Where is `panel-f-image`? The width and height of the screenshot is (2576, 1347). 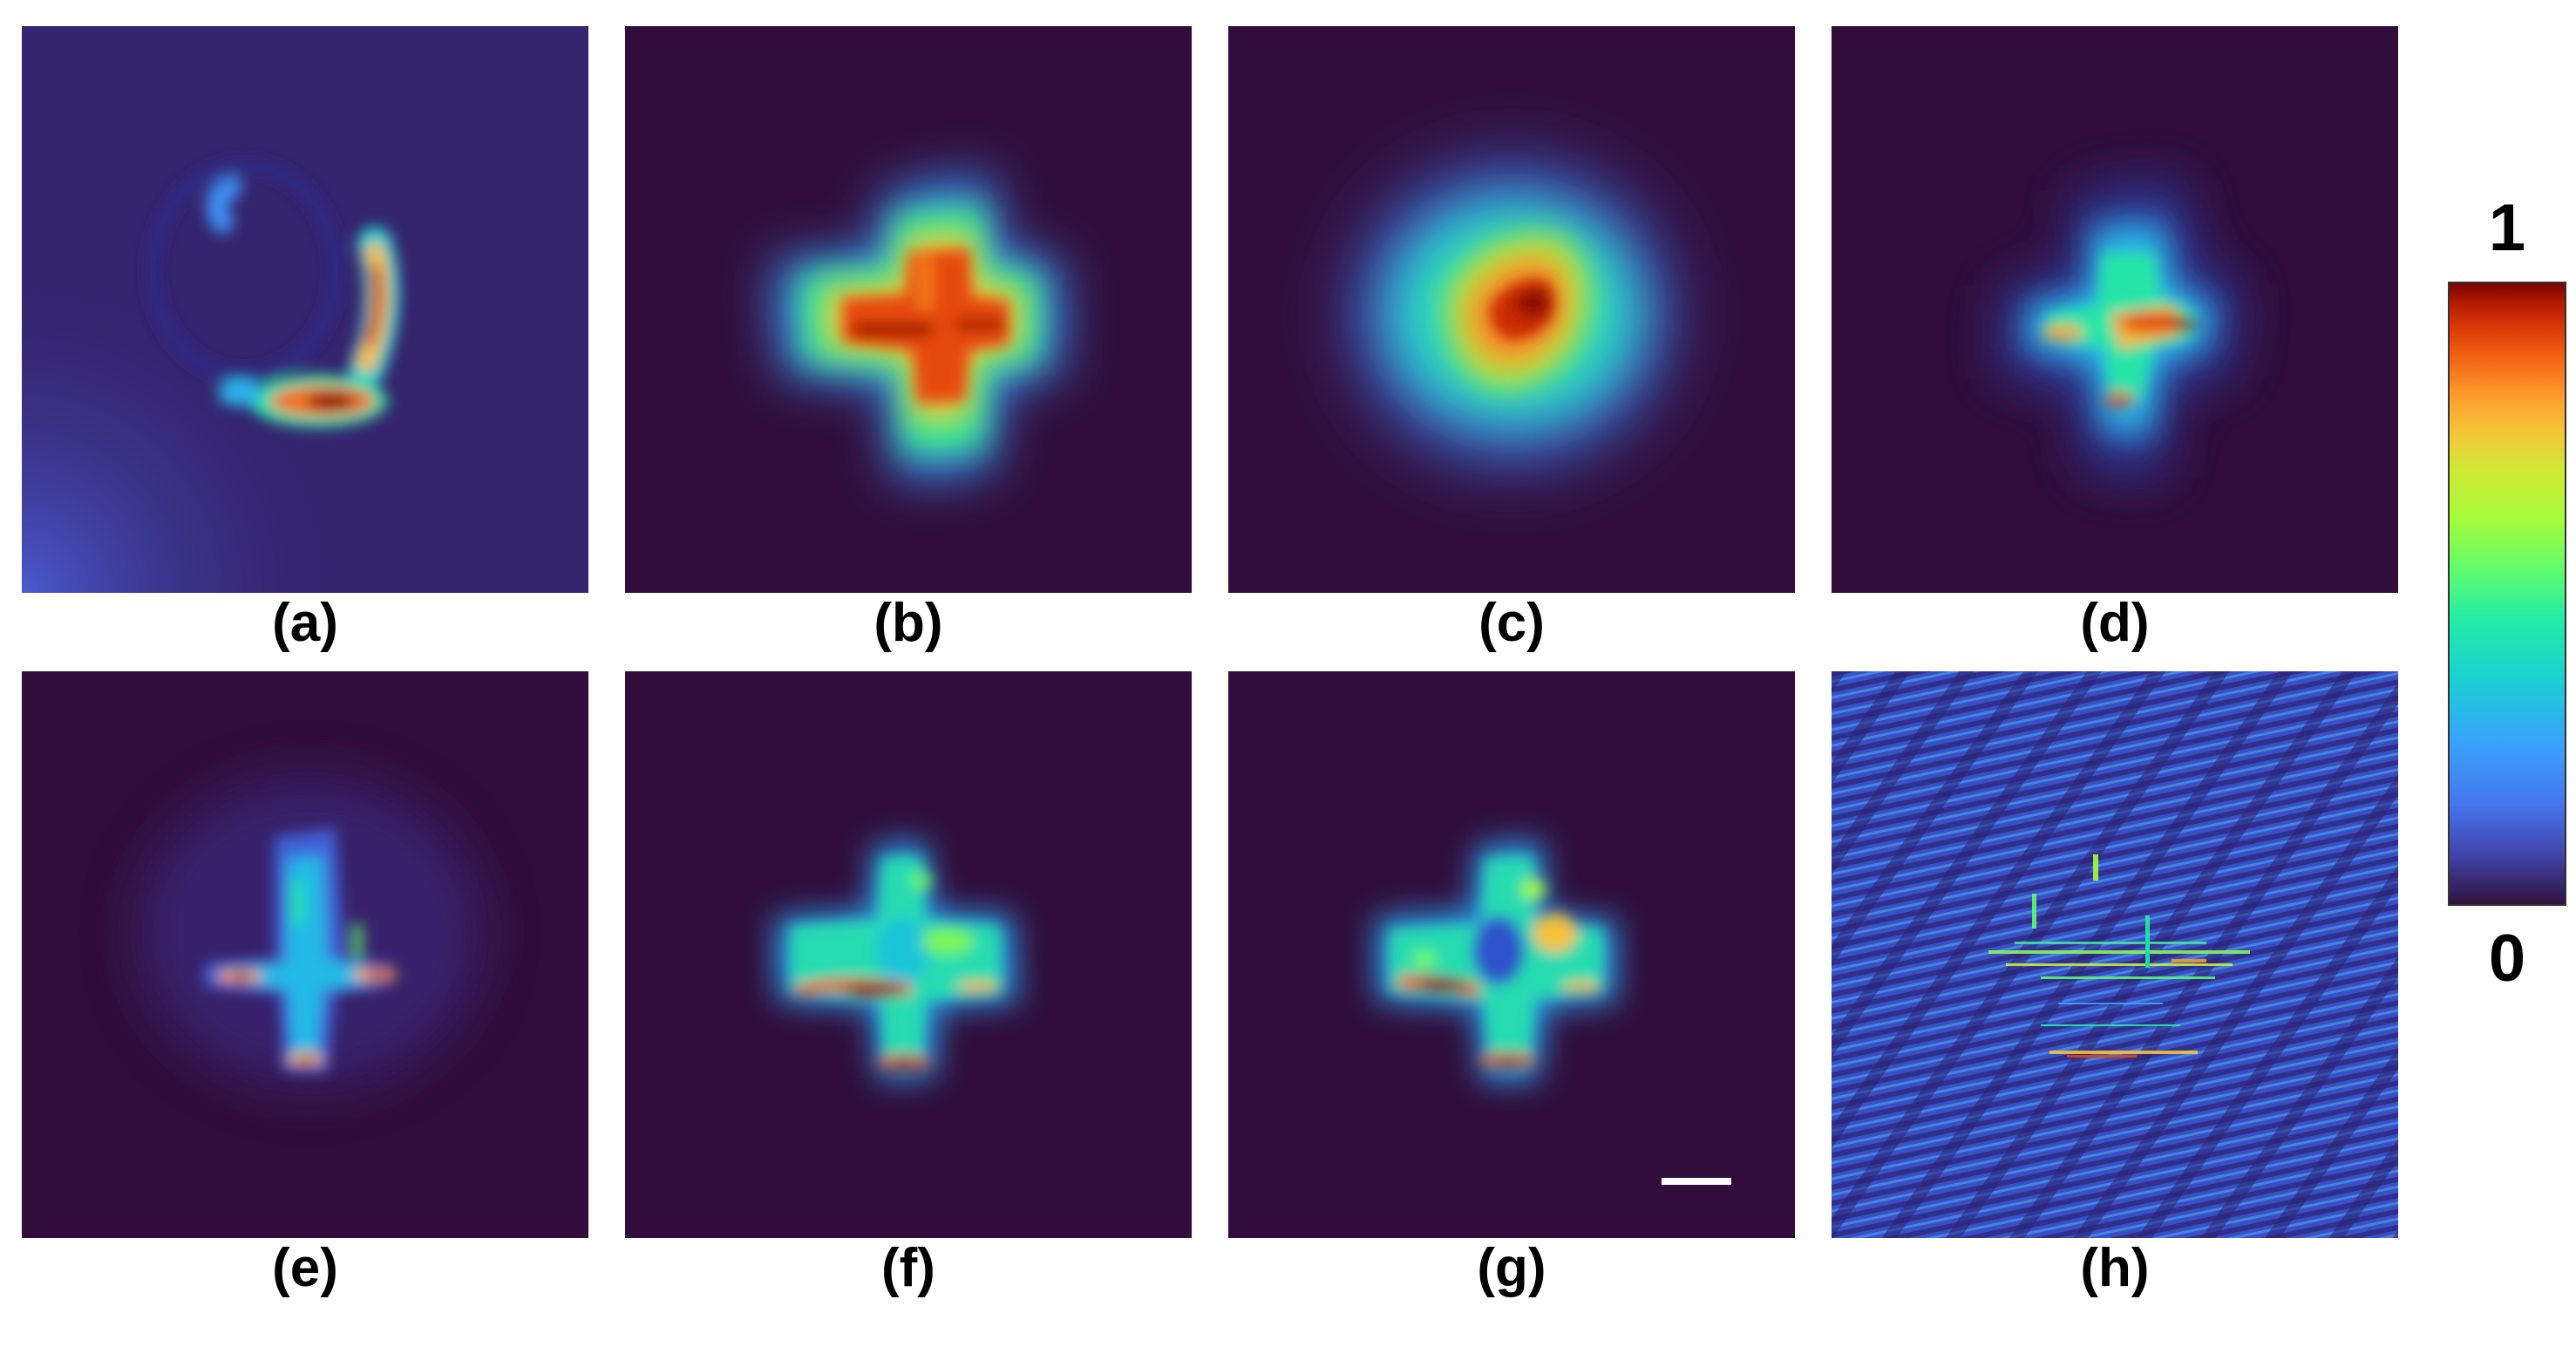
panel-f-image is located at coordinates (908, 955).